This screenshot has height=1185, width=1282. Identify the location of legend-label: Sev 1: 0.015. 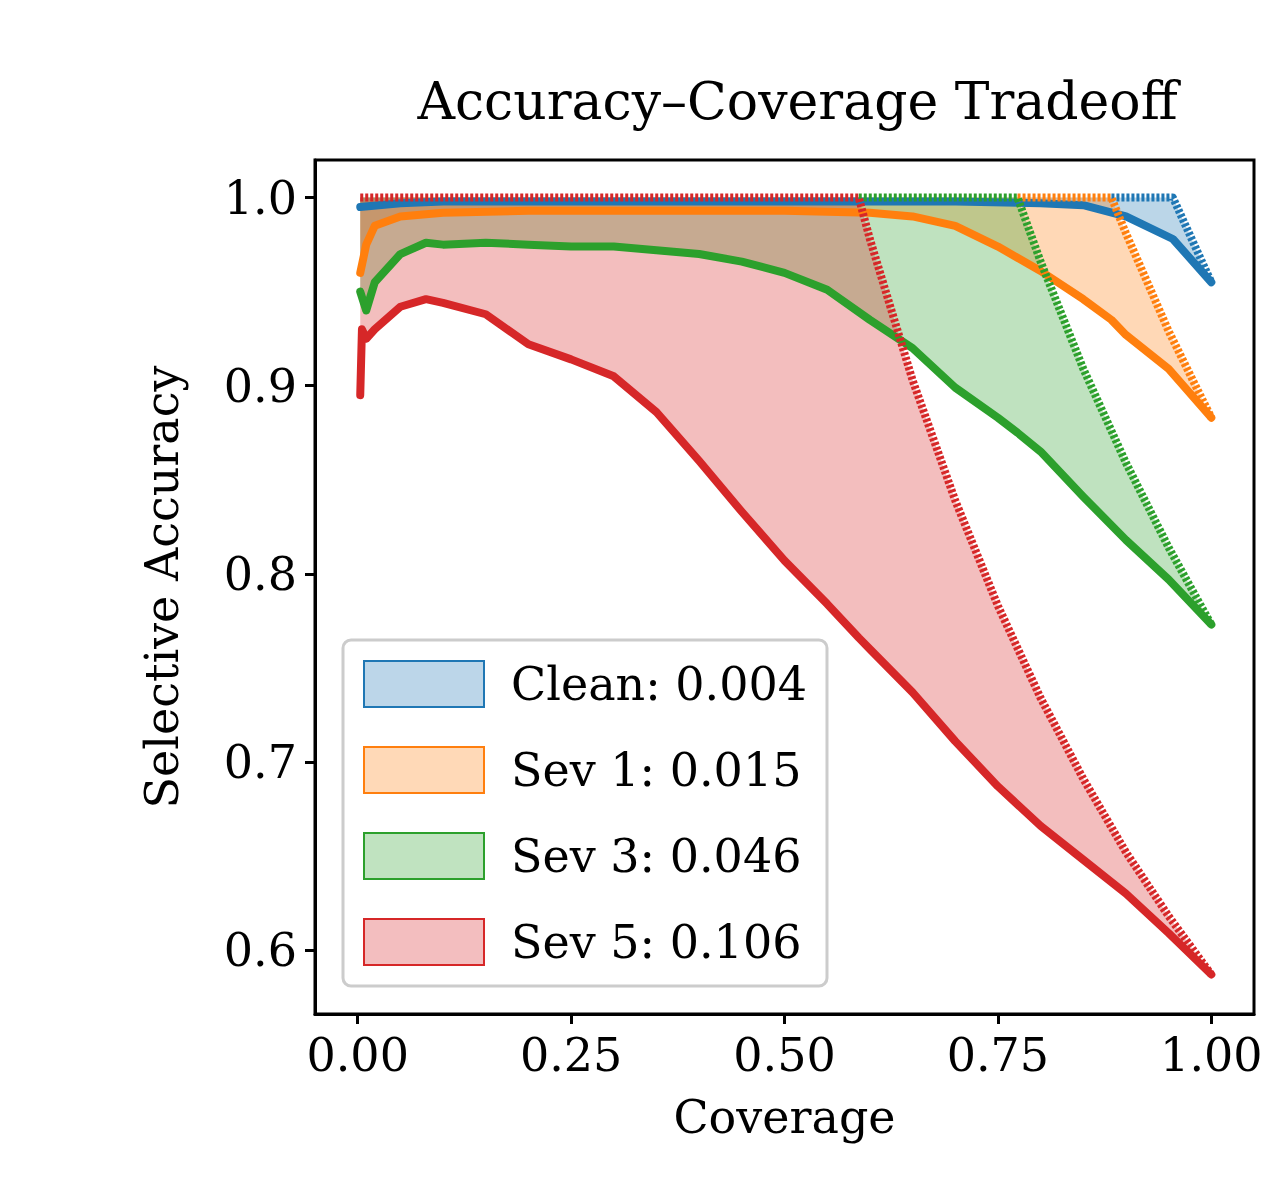
(656, 770).